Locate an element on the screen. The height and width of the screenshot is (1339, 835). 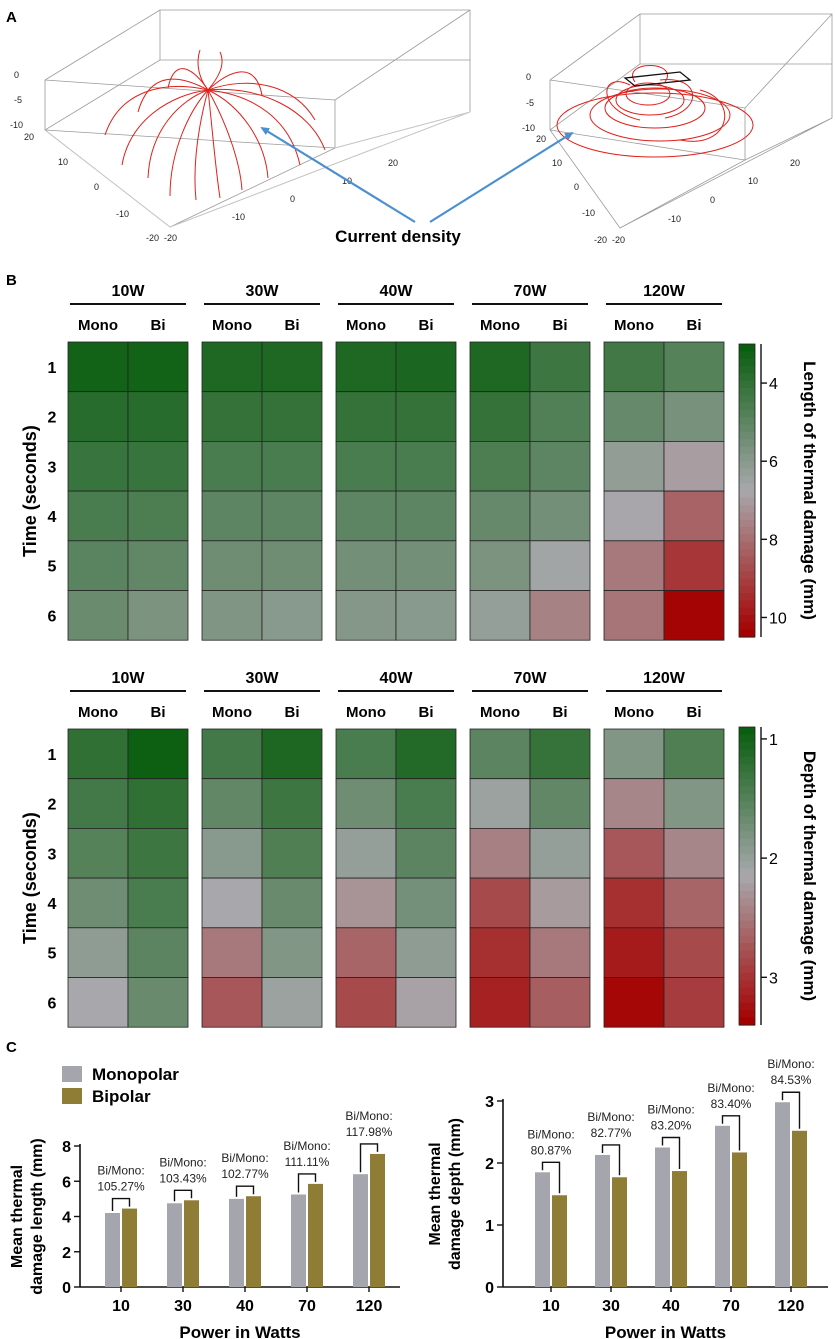
box-front-edges is located at coordinates (257, 118).